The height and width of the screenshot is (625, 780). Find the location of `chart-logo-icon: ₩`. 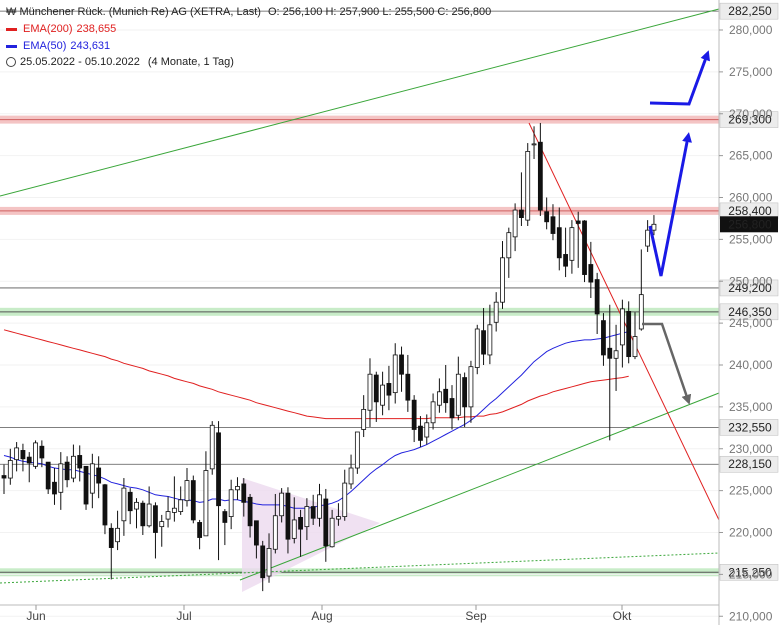

chart-logo-icon: ₩ is located at coordinates (11, 12).